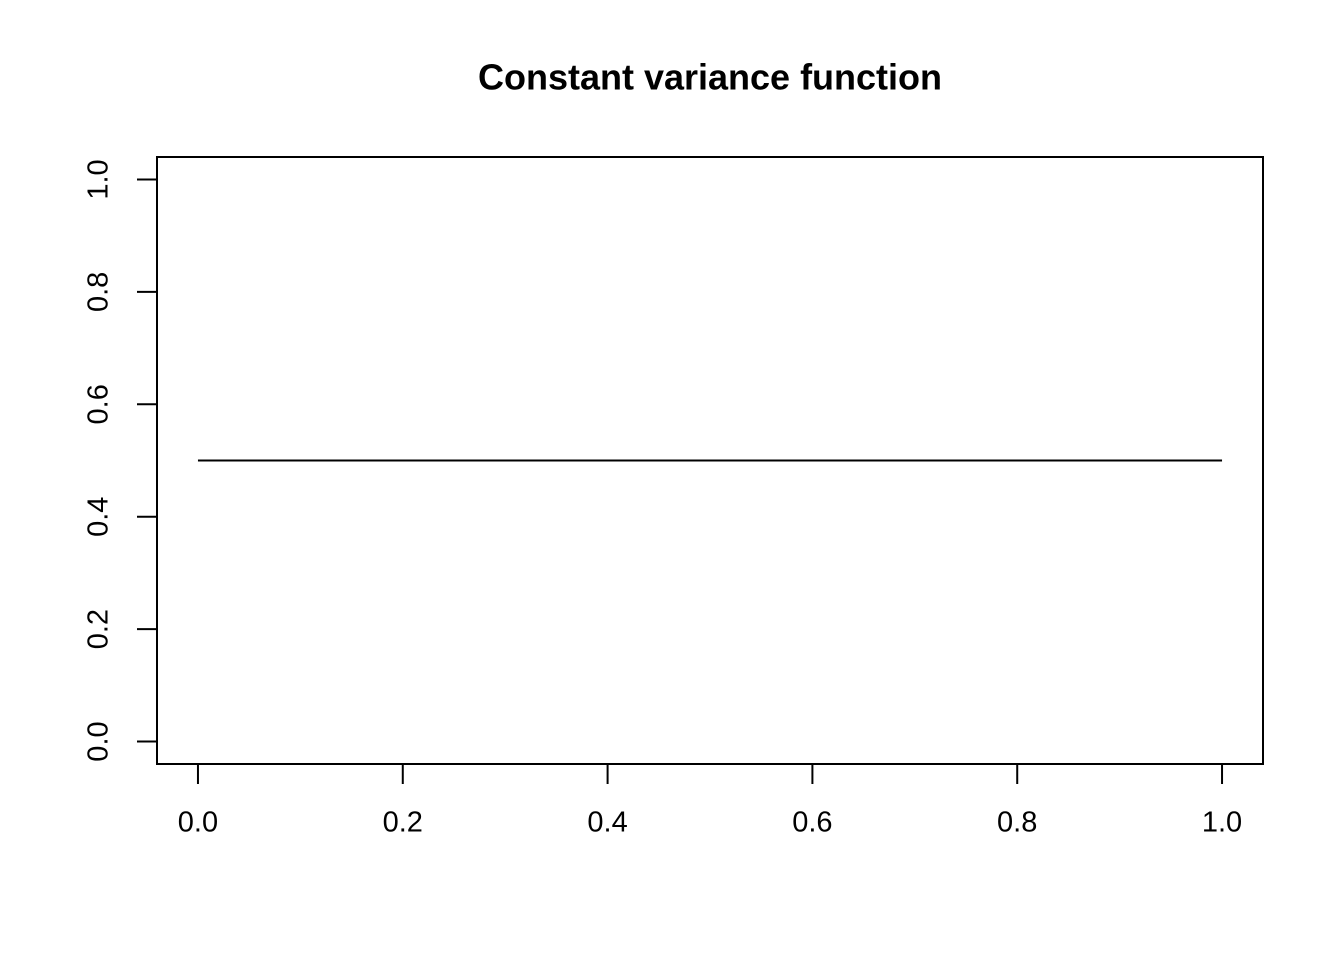  What do you see at coordinates (1017, 823) in the screenshot?
I see `x-tick-label: 0.8` at bounding box center [1017, 823].